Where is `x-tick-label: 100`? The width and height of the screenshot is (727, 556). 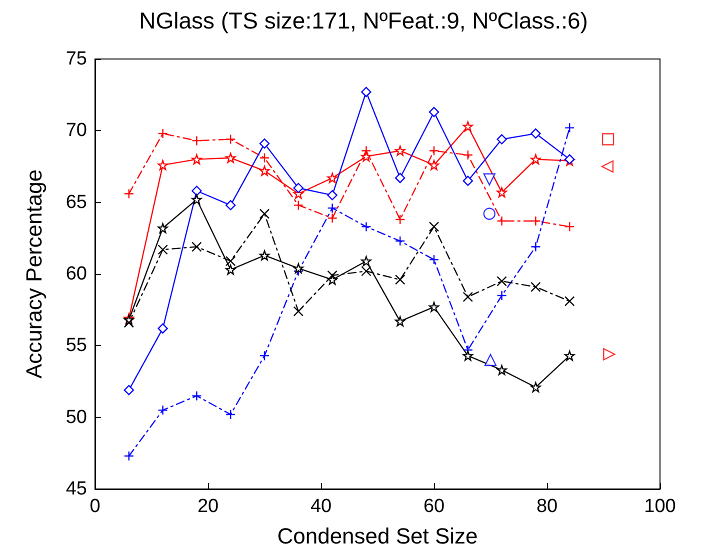 x-tick-label: 100 is located at coordinates (660, 506).